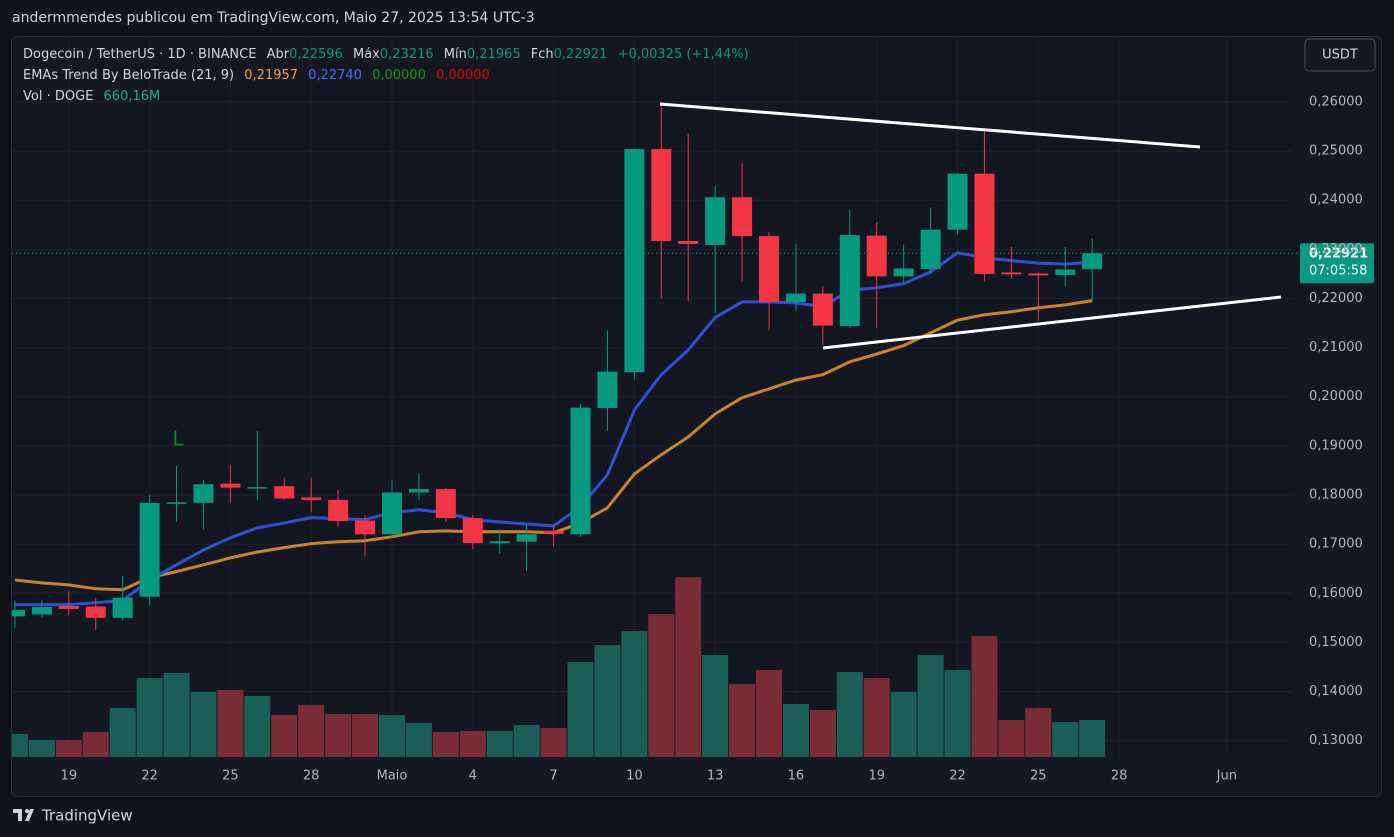 This screenshot has width=1394, height=837. What do you see at coordinates (1336, 445) in the screenshot?
I see `y-tick-label: 0,19000` at bounding box center [1336, 445].